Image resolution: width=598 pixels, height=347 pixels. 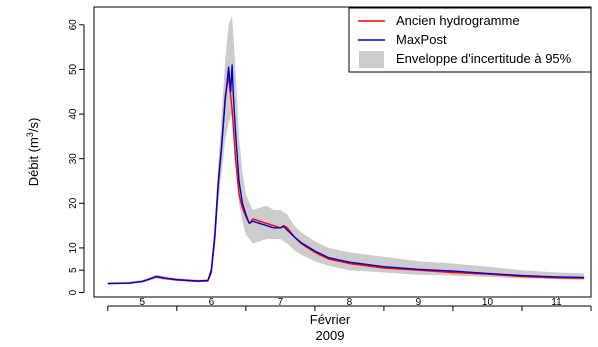 What do you see at coordinates (73, 114) in the screenshot?
I see `y-tick-label: 40` at bounding box center [73, 114].